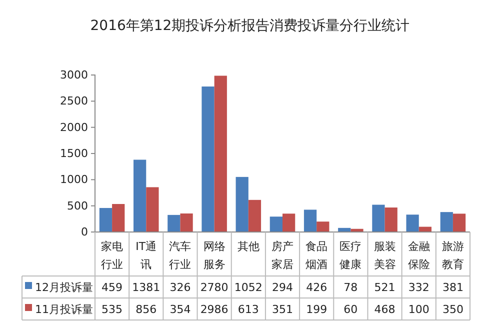 The width and height of the screenshot is (500, 323). I want to click on chart-title: 2016年第12期投诉分析报告消费投诉量分行业统计, so click(250, 26).